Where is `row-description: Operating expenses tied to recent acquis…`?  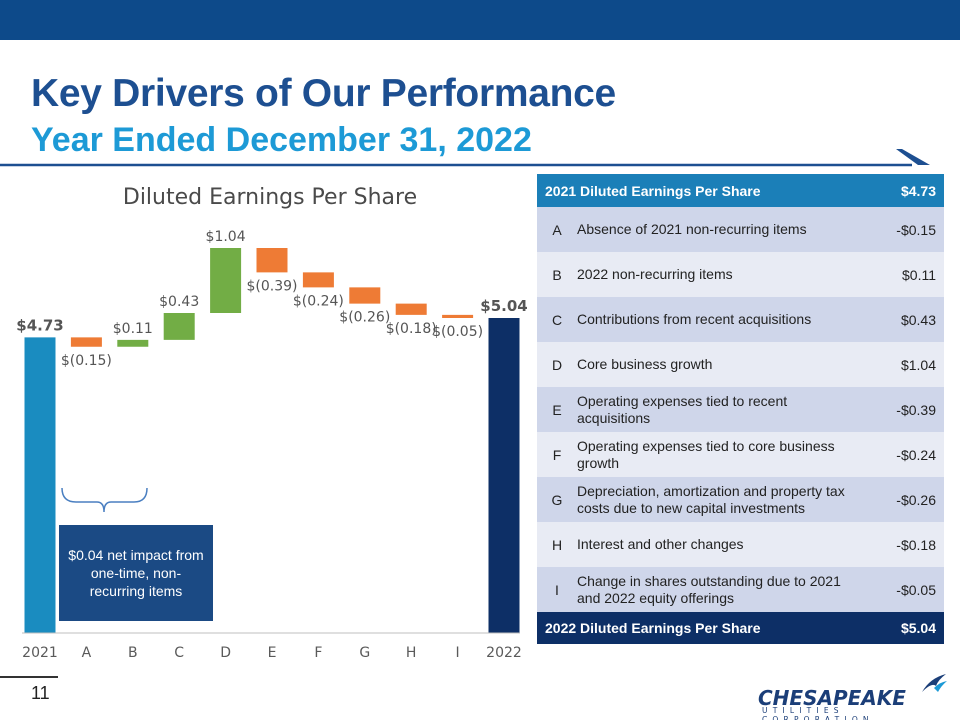
row-description: Operating expenses tied to recent acquis… is located at coordinates (682, 409).